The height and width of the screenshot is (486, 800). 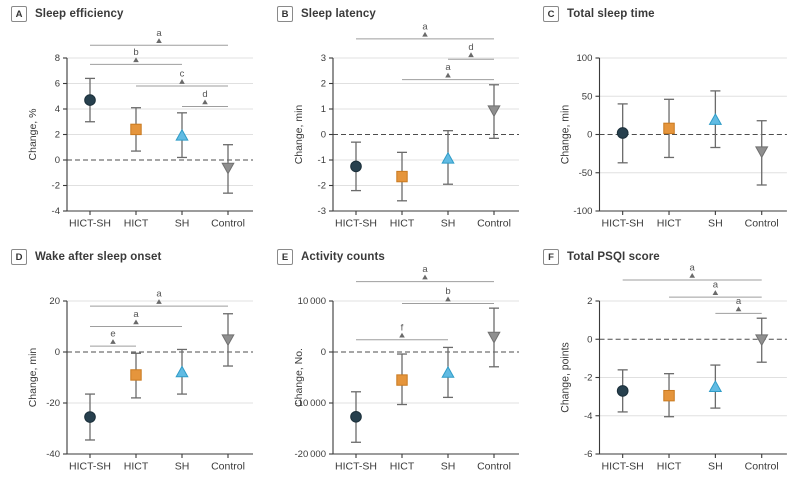 What do you see at coordinates (204, 94) in the screenshot?
I see `bracket-letter: d` at bounding box center [204, 94].